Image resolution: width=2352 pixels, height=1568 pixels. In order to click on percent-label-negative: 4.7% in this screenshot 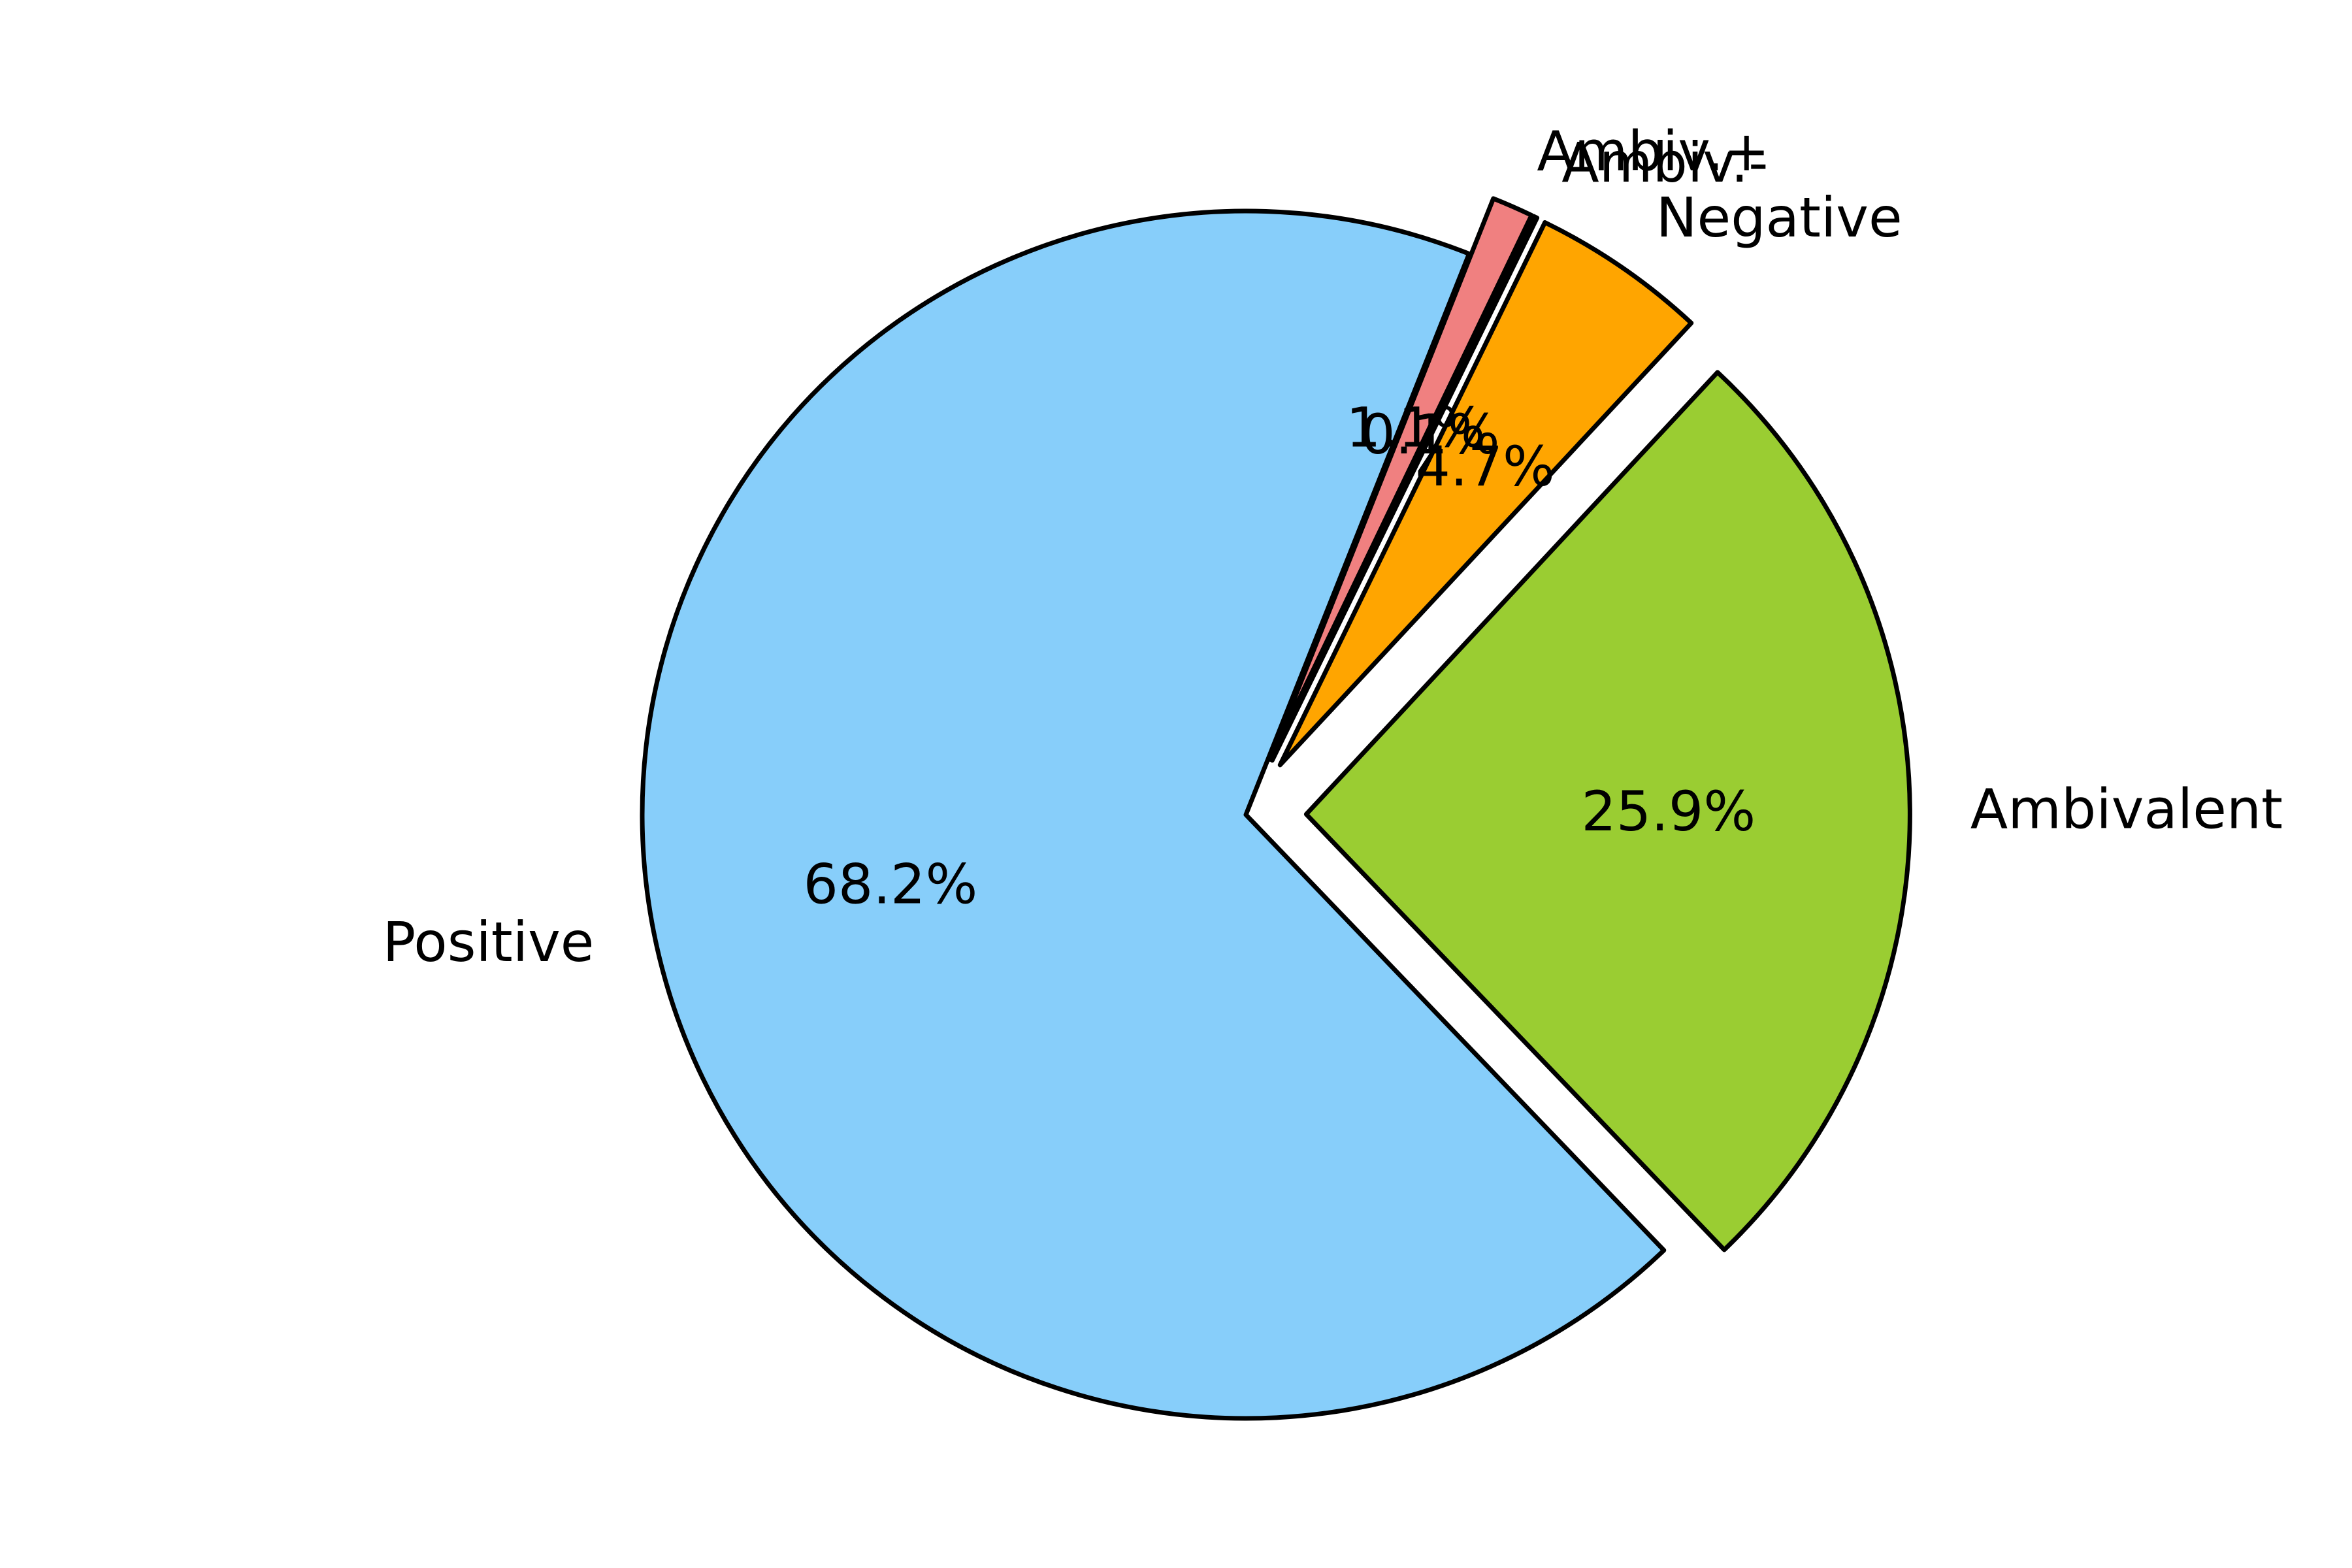, I will do `click(1484, 466)`.